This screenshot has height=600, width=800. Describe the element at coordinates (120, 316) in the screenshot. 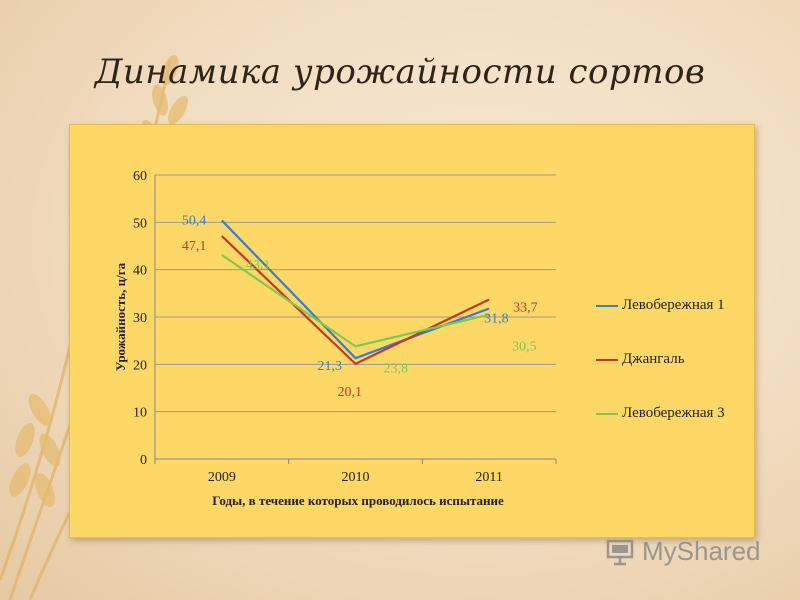

I see `y-axis-title: Урожайность, ц/га` at that location.